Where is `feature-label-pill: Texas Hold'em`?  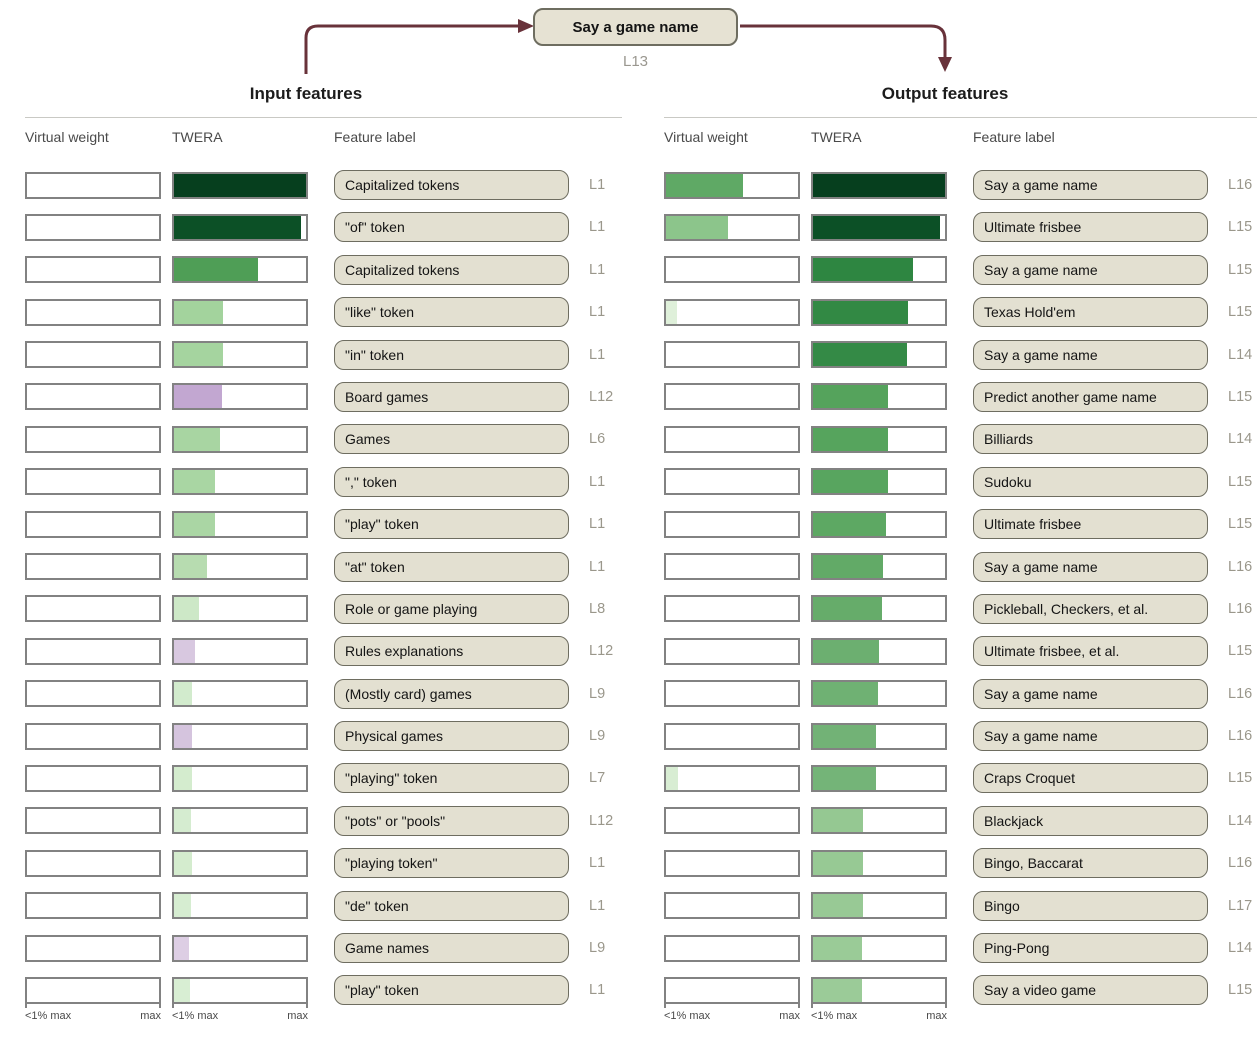 feature-label-pill: Texas Hold'em is located at coordinates (1090, 312).